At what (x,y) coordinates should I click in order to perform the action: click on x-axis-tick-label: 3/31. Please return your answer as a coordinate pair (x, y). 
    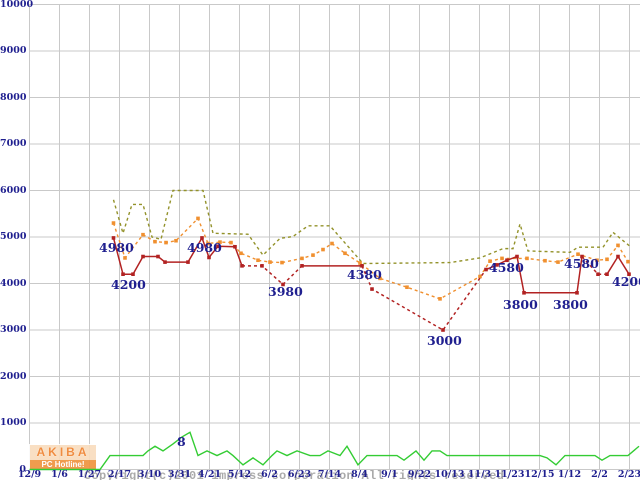
    Looking at the image, I should click on (179, 474).